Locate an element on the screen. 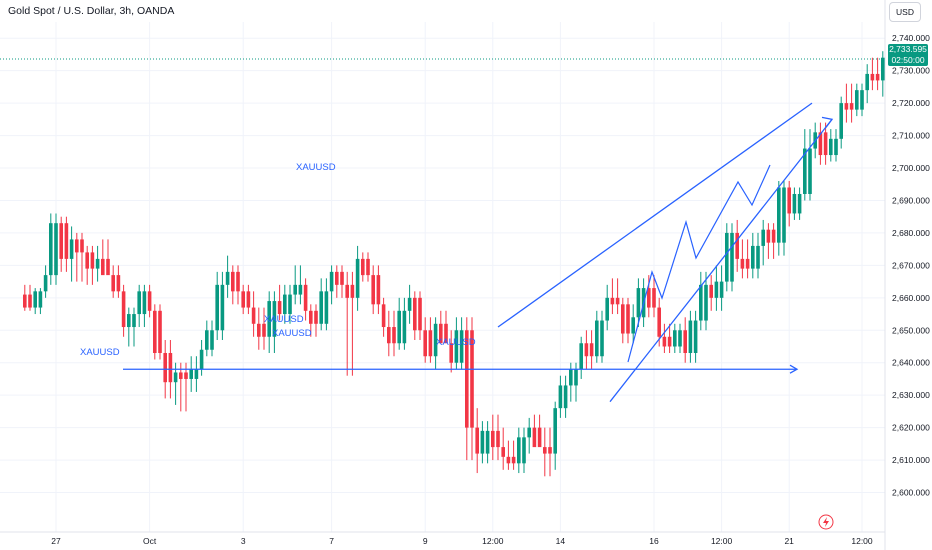  y-tick-label: 2,660.000 is located at coordinates (911, 298).